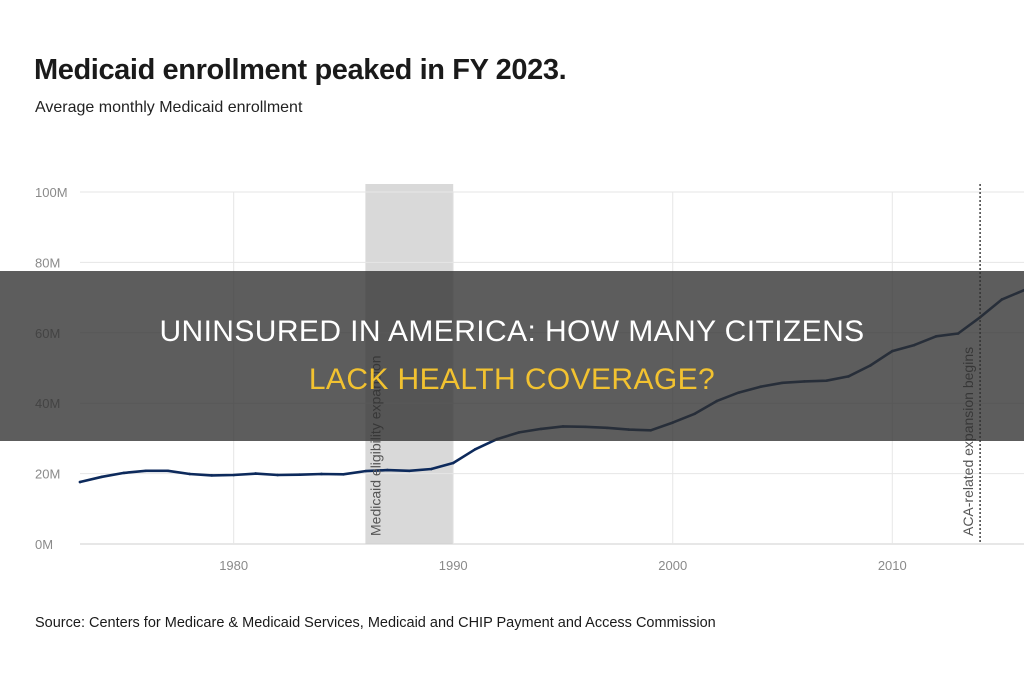 The height and width of the screenshot is (680, 1024). I want to click on data-point-1979, so click(212, 475).